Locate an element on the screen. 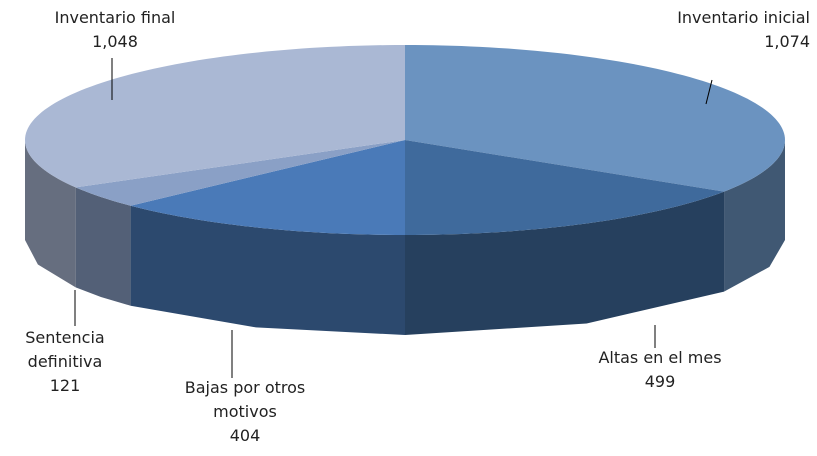 Image resolution: width=817 pixels, height=456 pixels. data-label: Bajas por otros motivos 404 is located at coordinates (245, 412).